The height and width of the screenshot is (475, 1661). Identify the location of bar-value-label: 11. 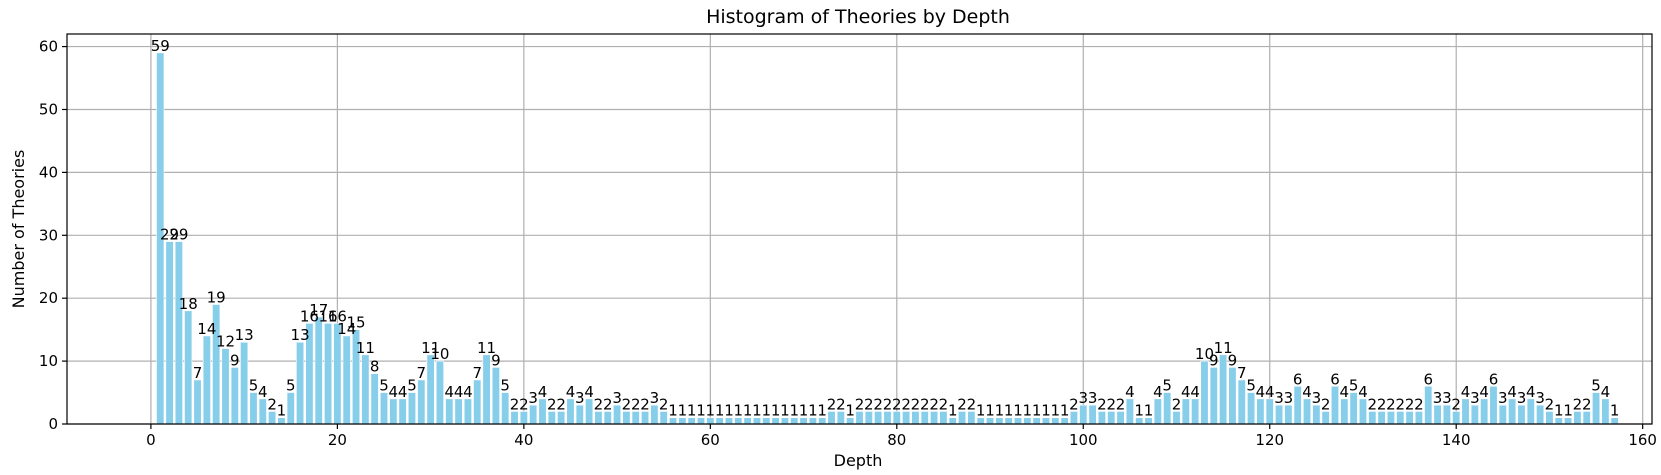
(430, 348).